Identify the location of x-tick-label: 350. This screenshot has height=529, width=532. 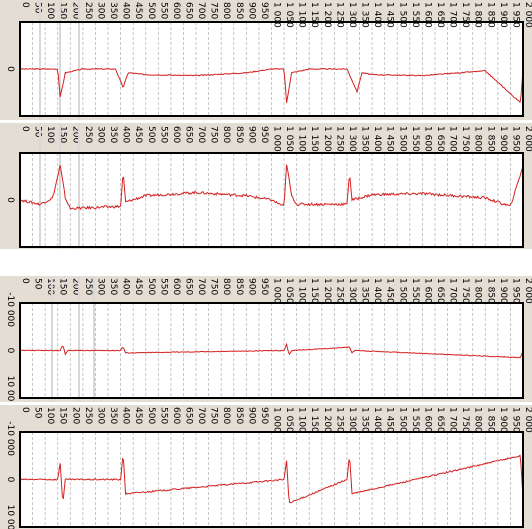
(113, 10).